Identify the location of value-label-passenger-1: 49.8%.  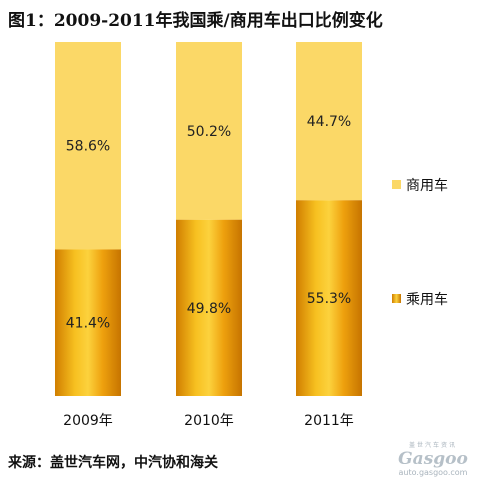
(209, 309).